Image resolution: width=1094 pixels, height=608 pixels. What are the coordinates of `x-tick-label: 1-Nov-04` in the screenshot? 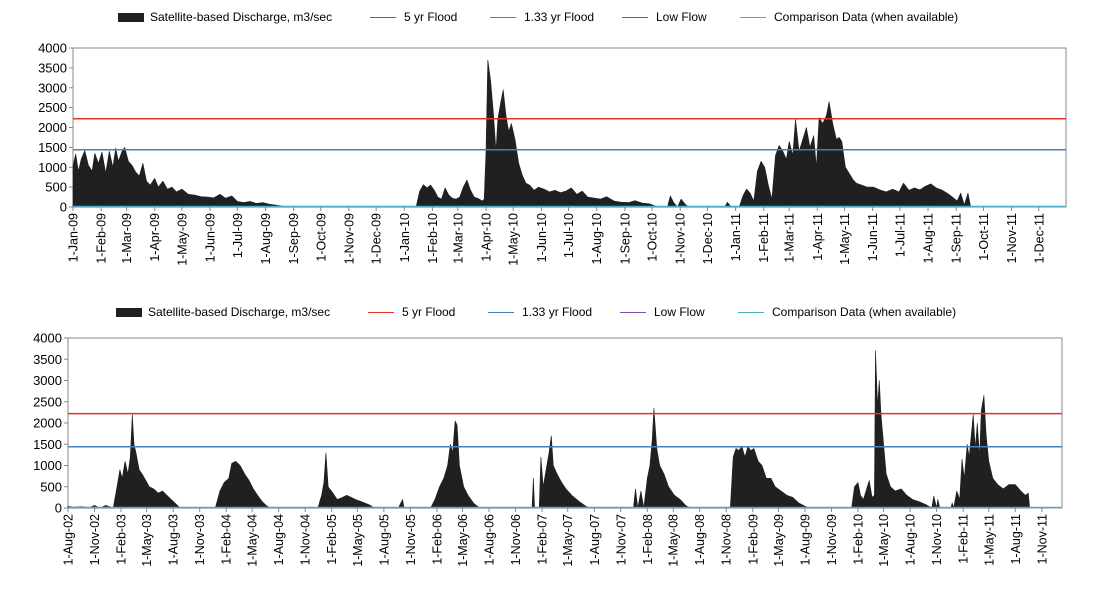 It's located at (306, 539).